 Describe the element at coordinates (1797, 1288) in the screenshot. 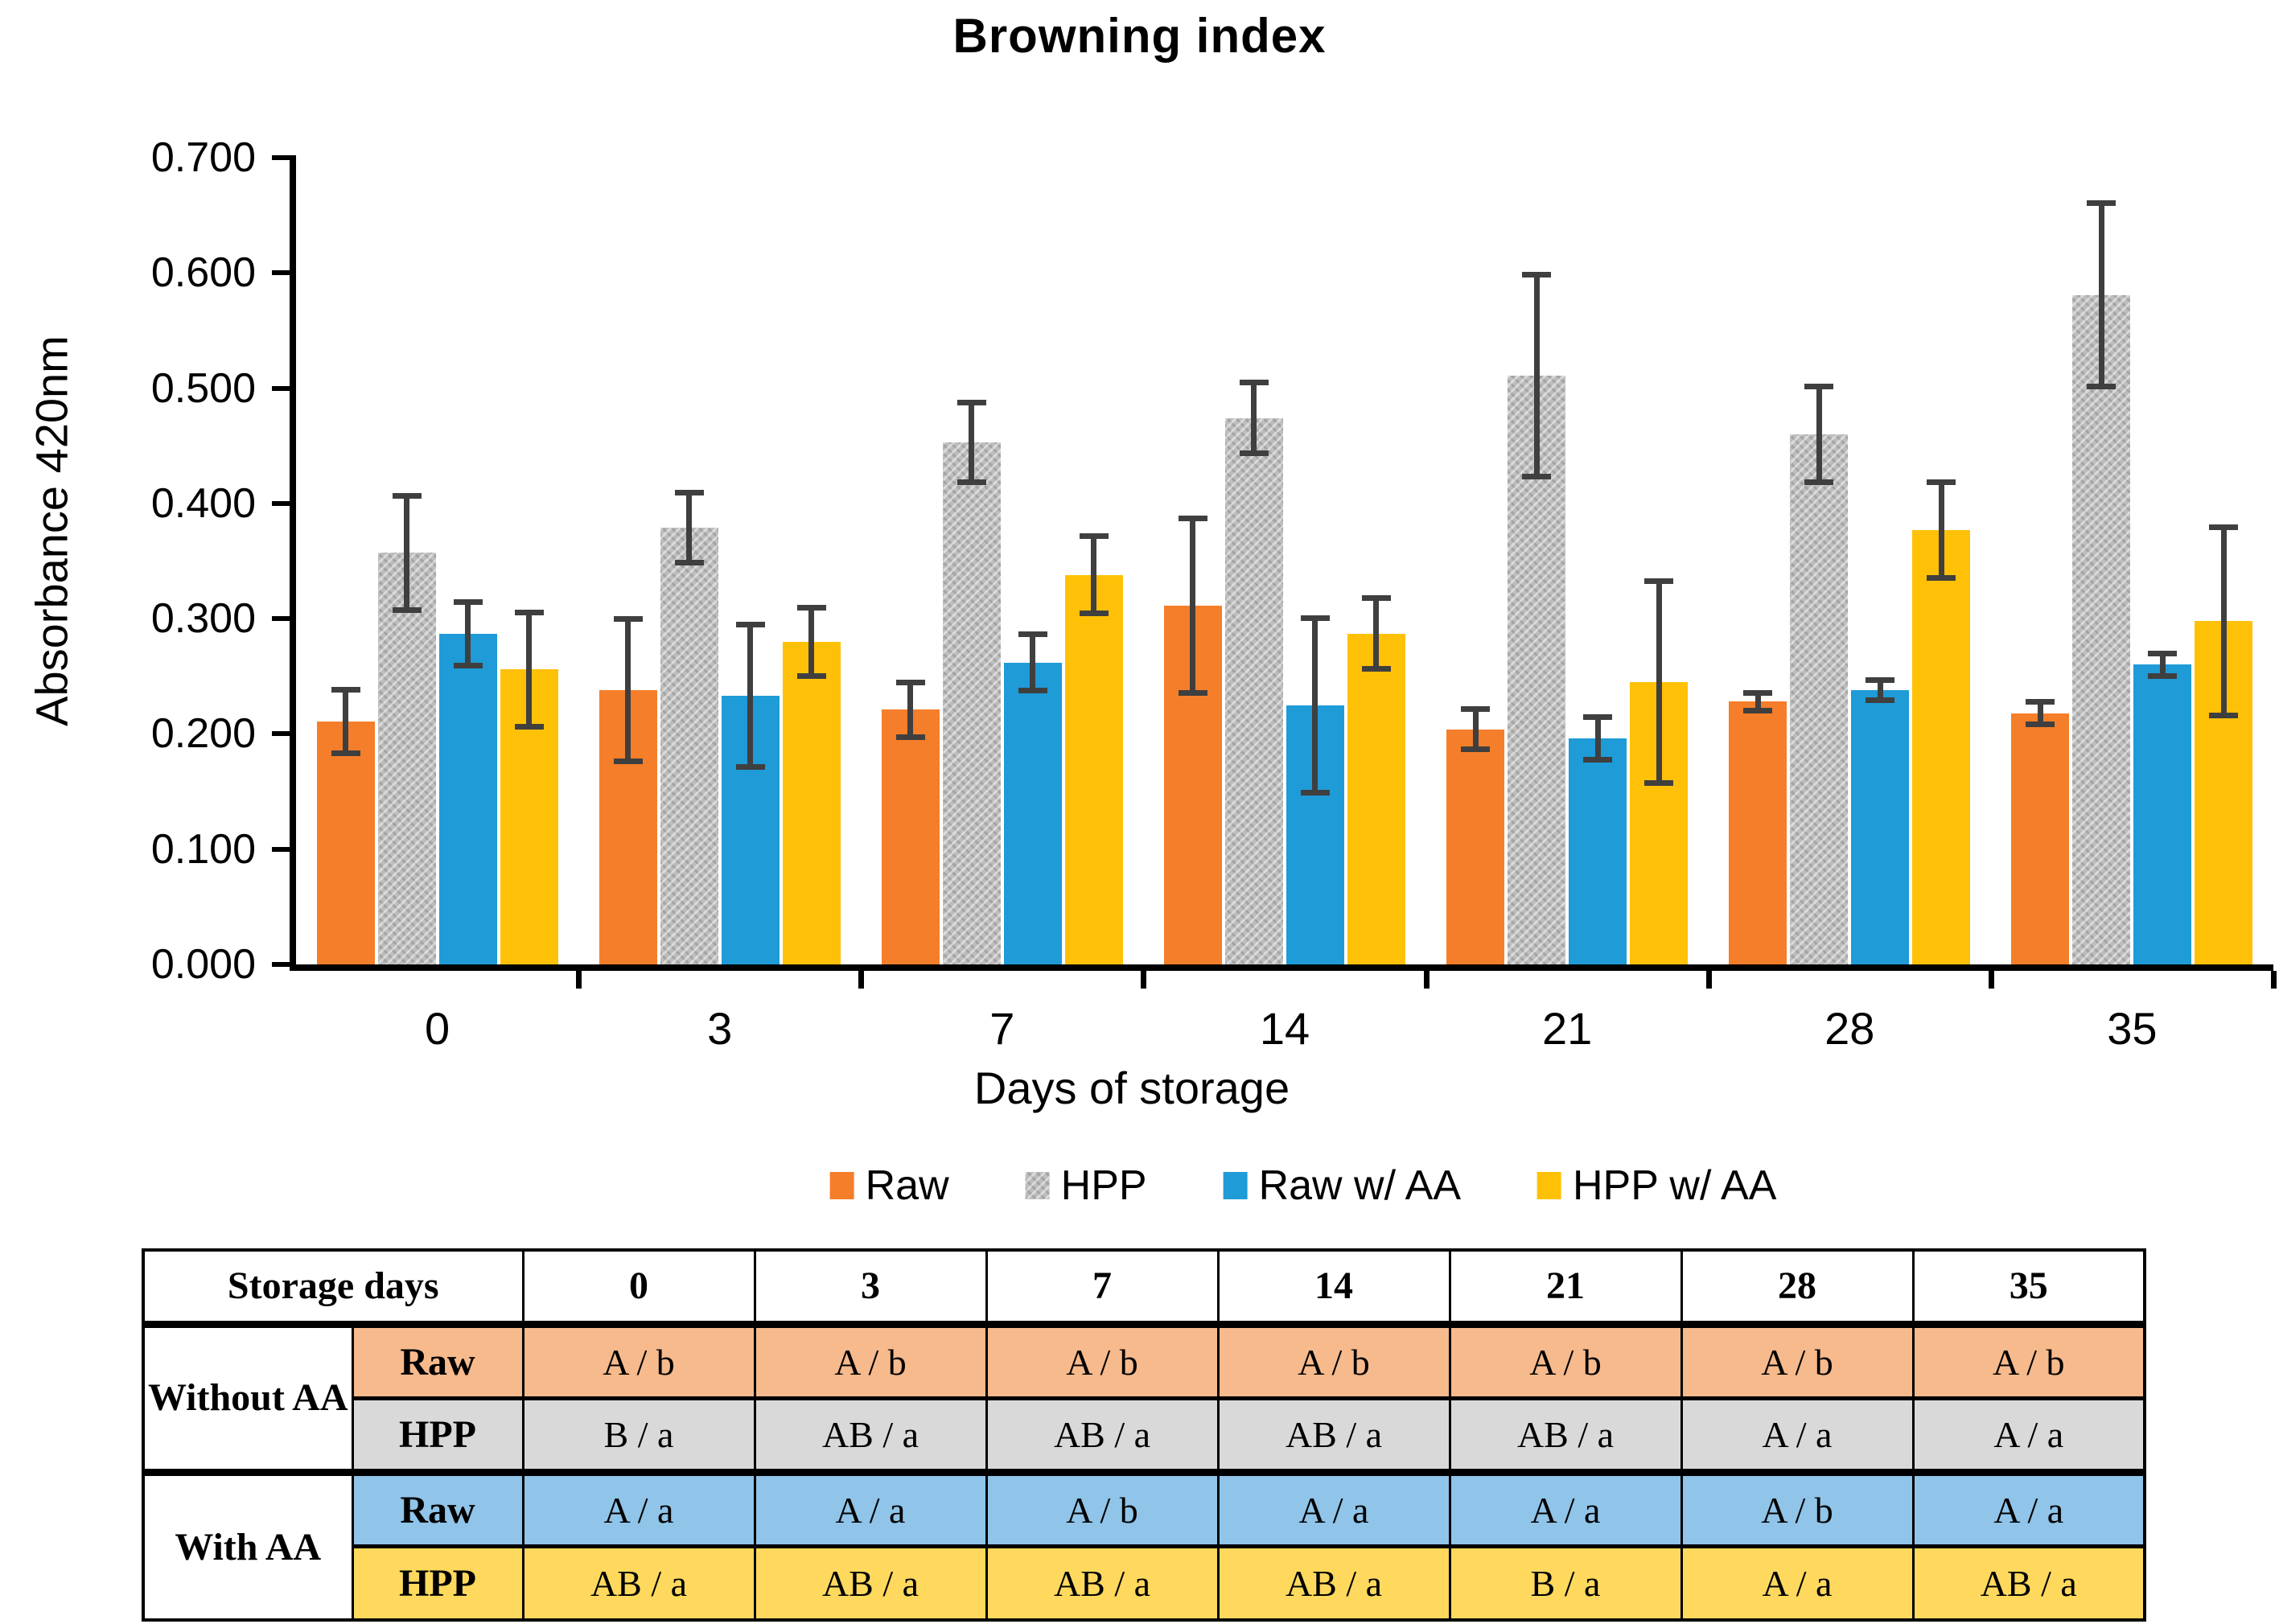

I see `table-column-header: 28` at that location.